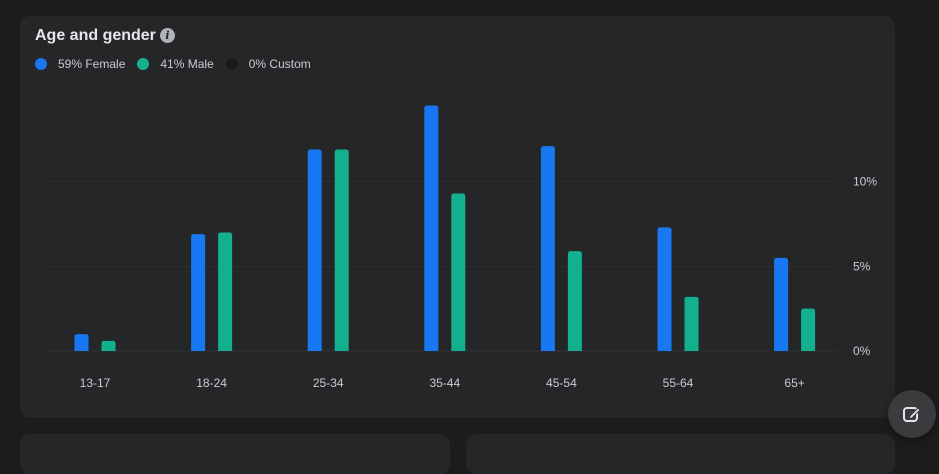  Describe the element at coordinates (808, 329) in the screenshot. I see `bar-male-65+` at that location.